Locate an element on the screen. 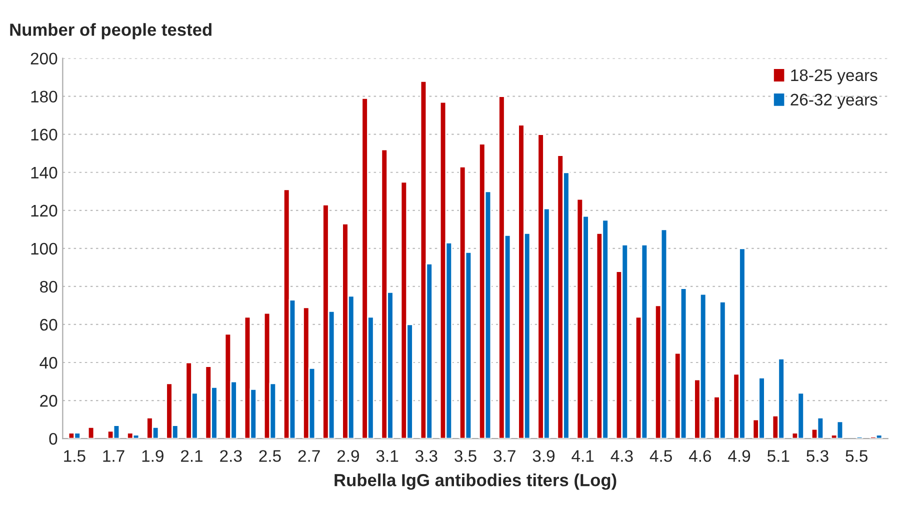 The image size is (922, 507). x-tick-label: 4.5 is located at coordinates (661, 456).